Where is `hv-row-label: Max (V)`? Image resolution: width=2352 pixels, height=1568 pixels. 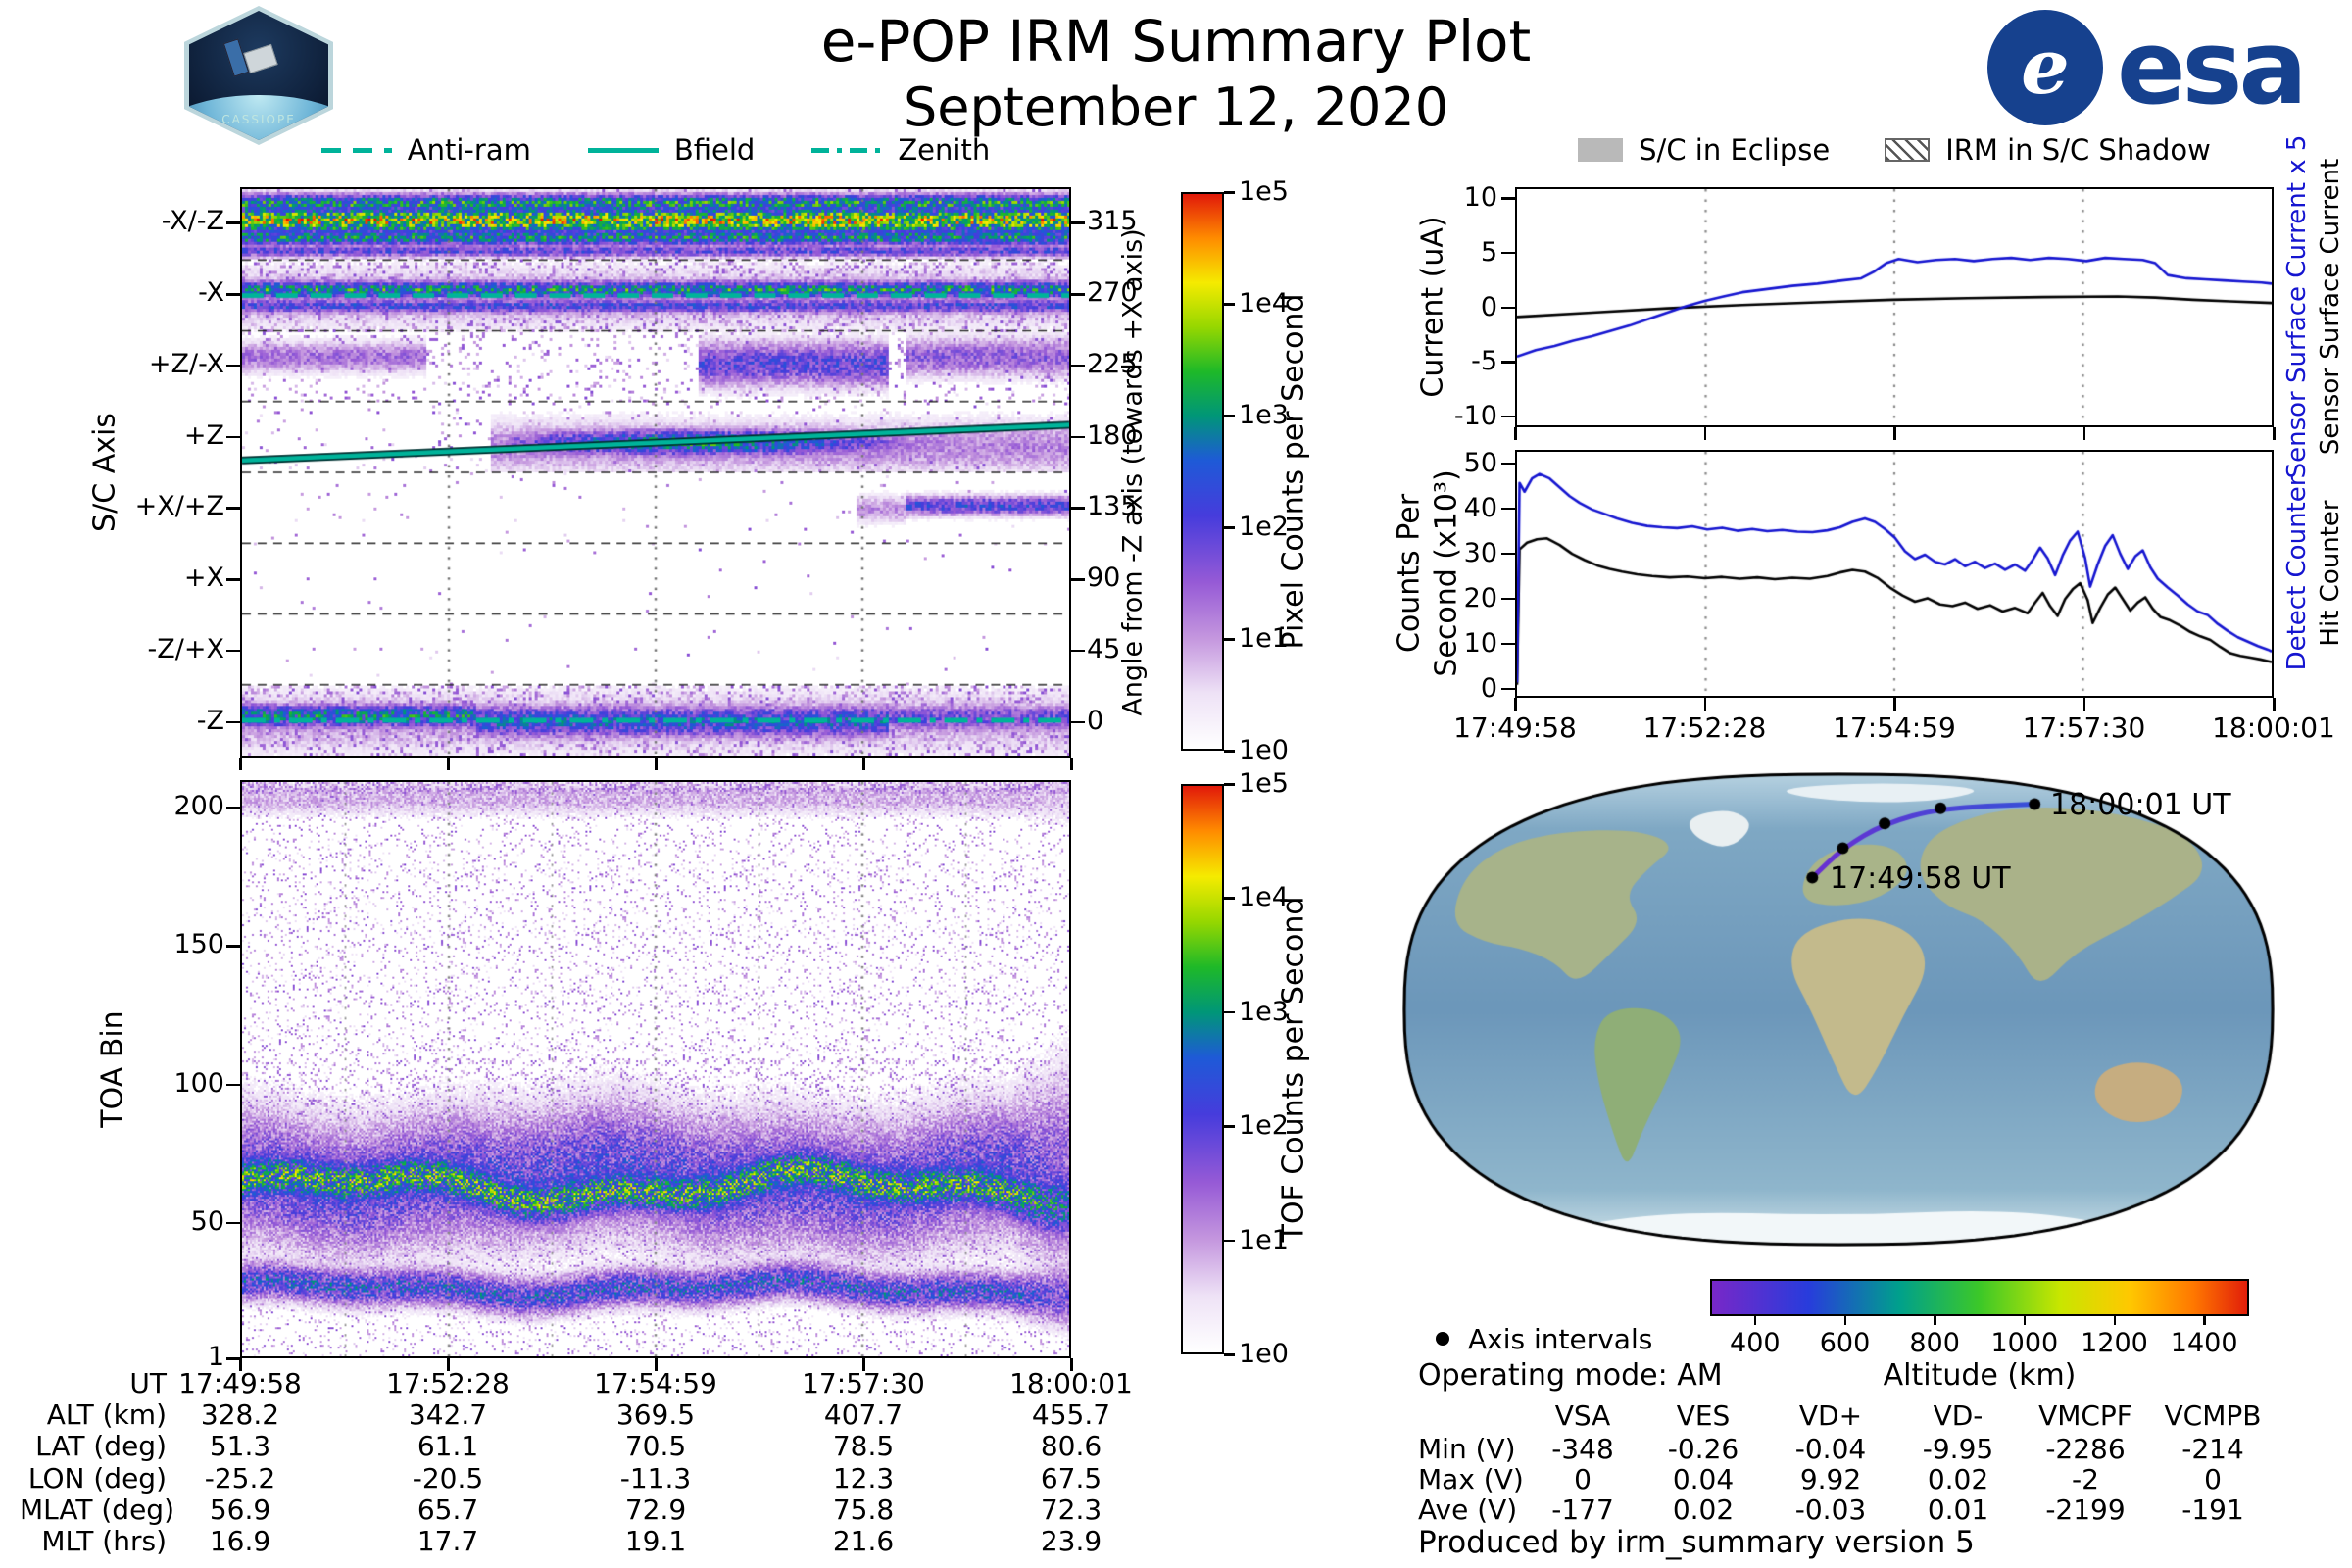 hv-row-label: Max (V) is located at coordinates (1471, 1479).